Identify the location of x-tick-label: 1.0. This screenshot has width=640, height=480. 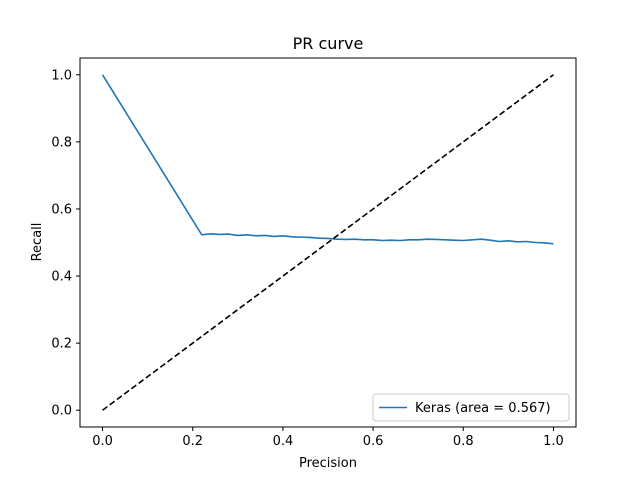
(553, 441).